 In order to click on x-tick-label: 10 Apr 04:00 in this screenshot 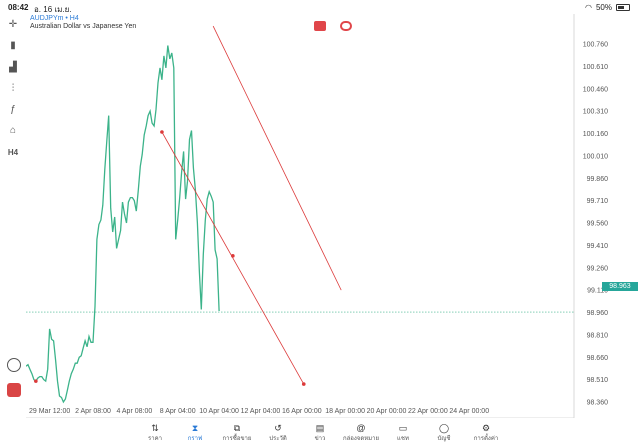, I will do `click(219, 411)`.